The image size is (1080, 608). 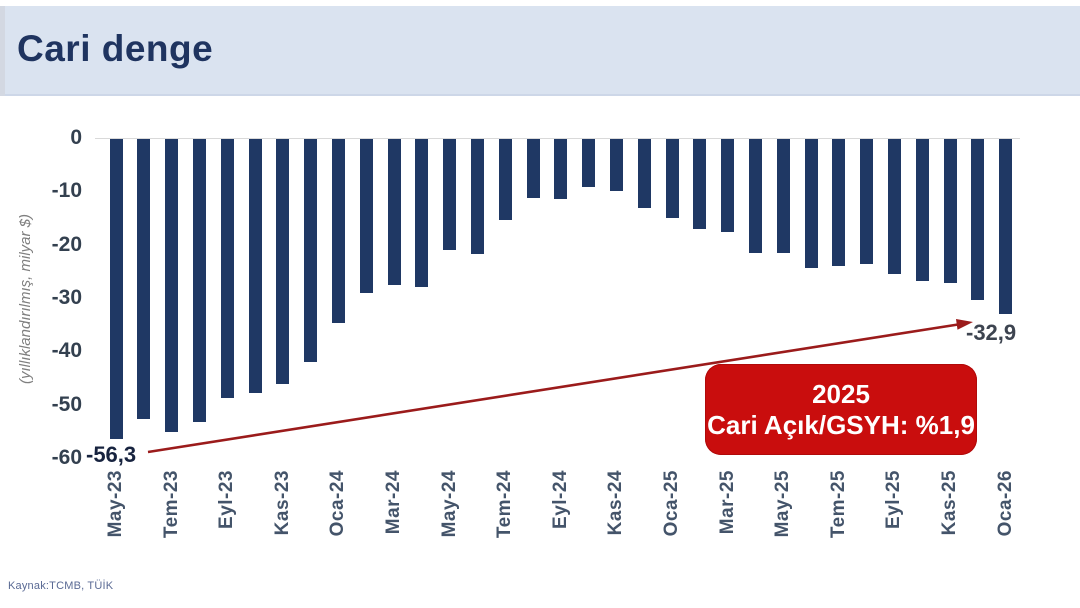 I want to click on x-tick-label: May-25, so click(x=783, y=504).